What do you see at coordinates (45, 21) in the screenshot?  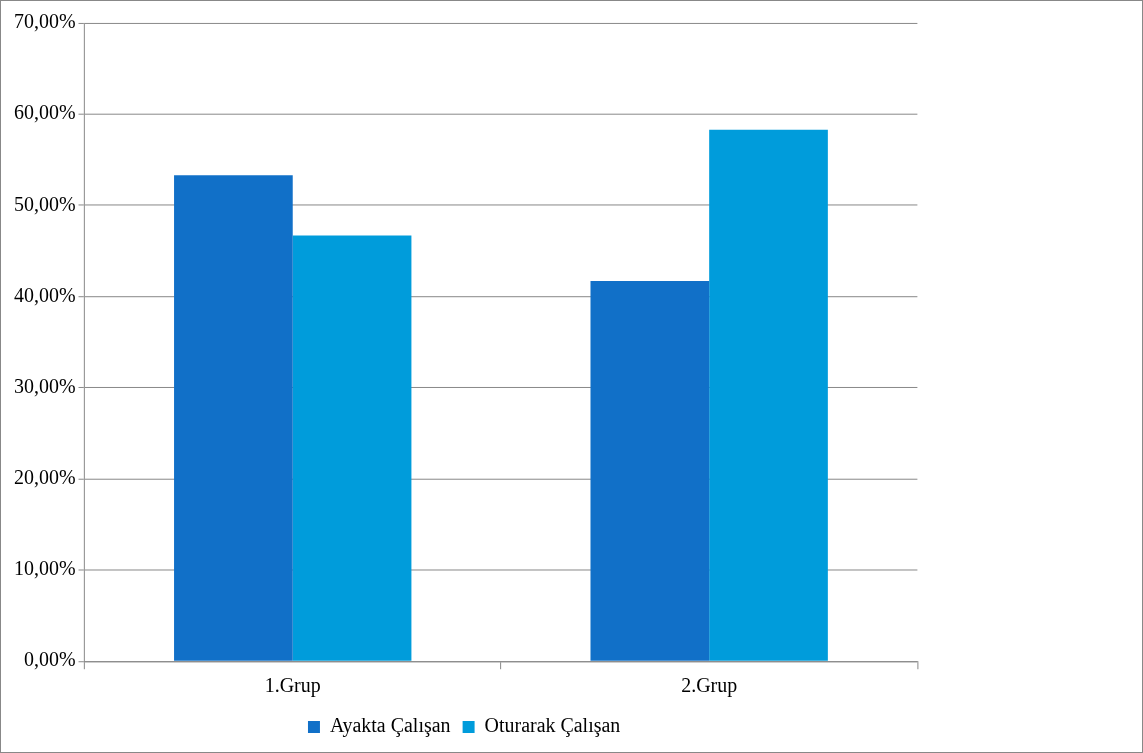 I see `y-tick-label: 70,00%` at bounding box center [45, 21].